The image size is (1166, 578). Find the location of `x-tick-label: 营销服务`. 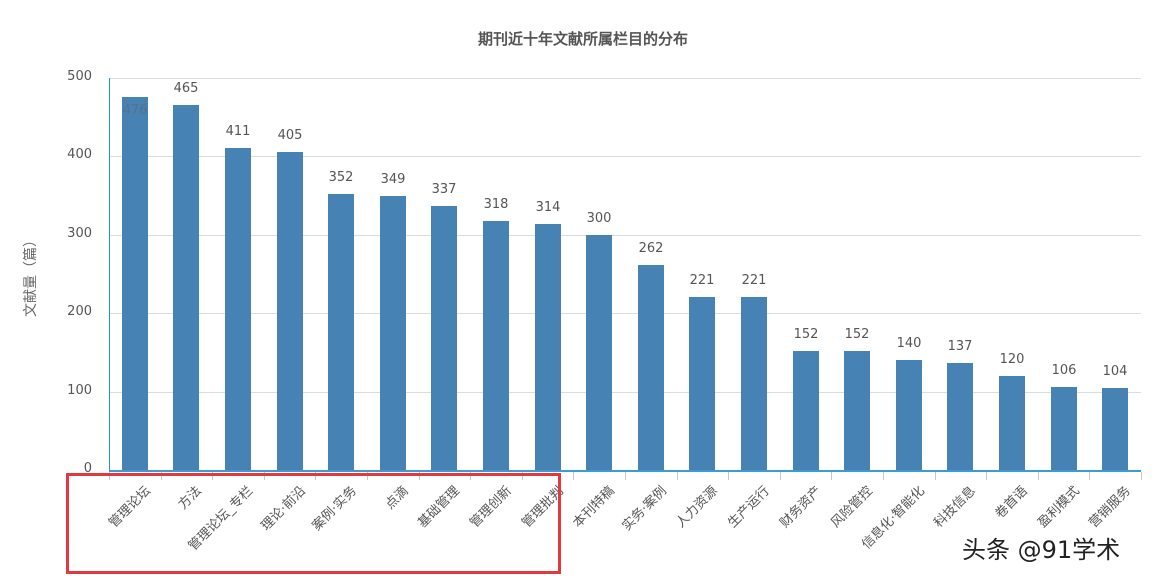

x-tick-label: 营销服务 is located at coordinates (1110, 507).